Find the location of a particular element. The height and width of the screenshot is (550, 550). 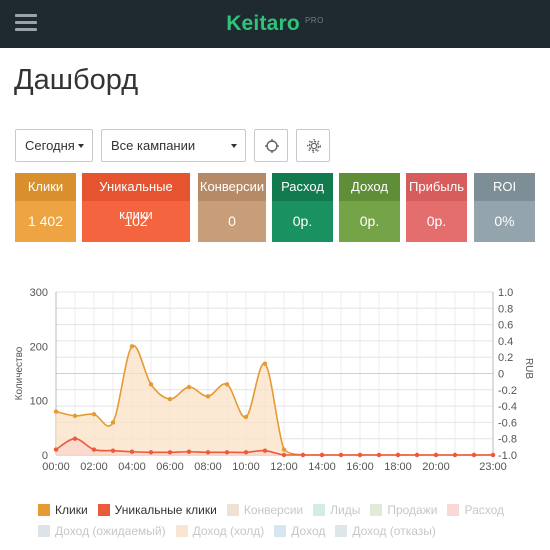

y-tick-label-right: -0.8 is located at coordinates (507, 440).